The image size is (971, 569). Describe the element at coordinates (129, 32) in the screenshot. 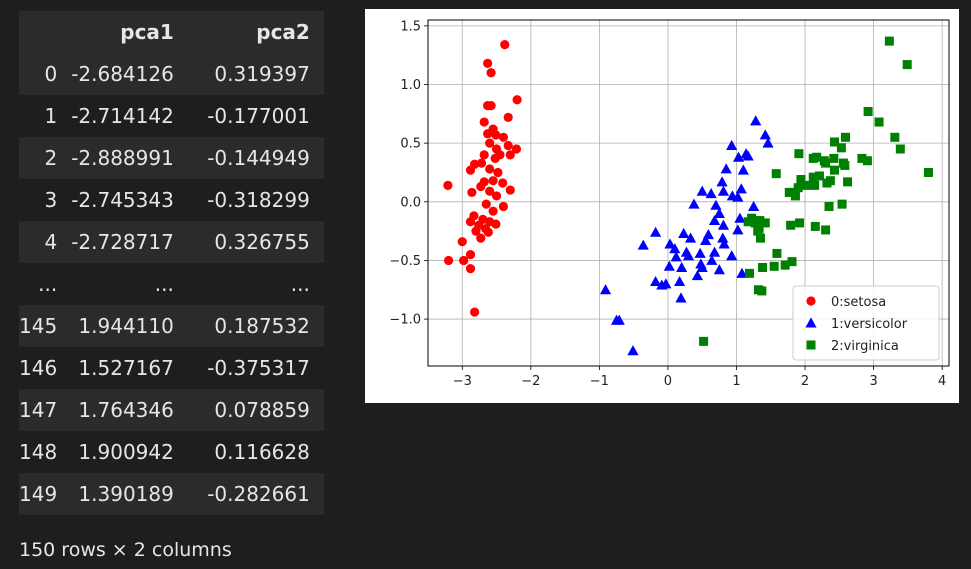

I see `pca1-column-header: pca1` at that location.